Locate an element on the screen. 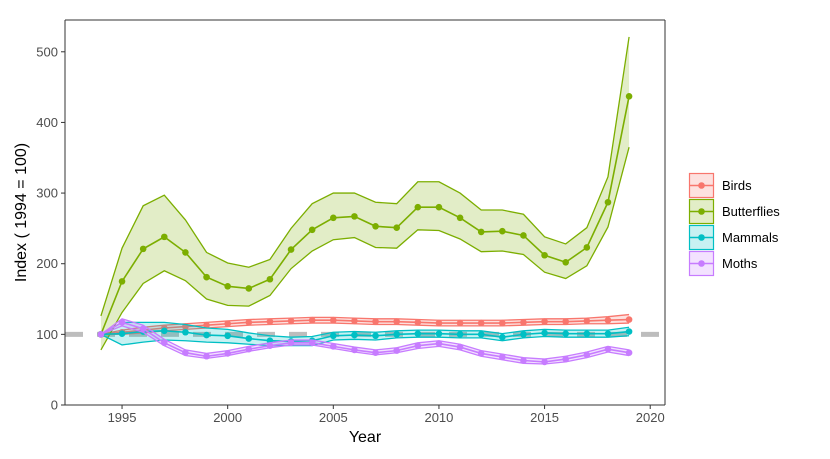  legend-label: Moths is located at coordinates (740, 263).